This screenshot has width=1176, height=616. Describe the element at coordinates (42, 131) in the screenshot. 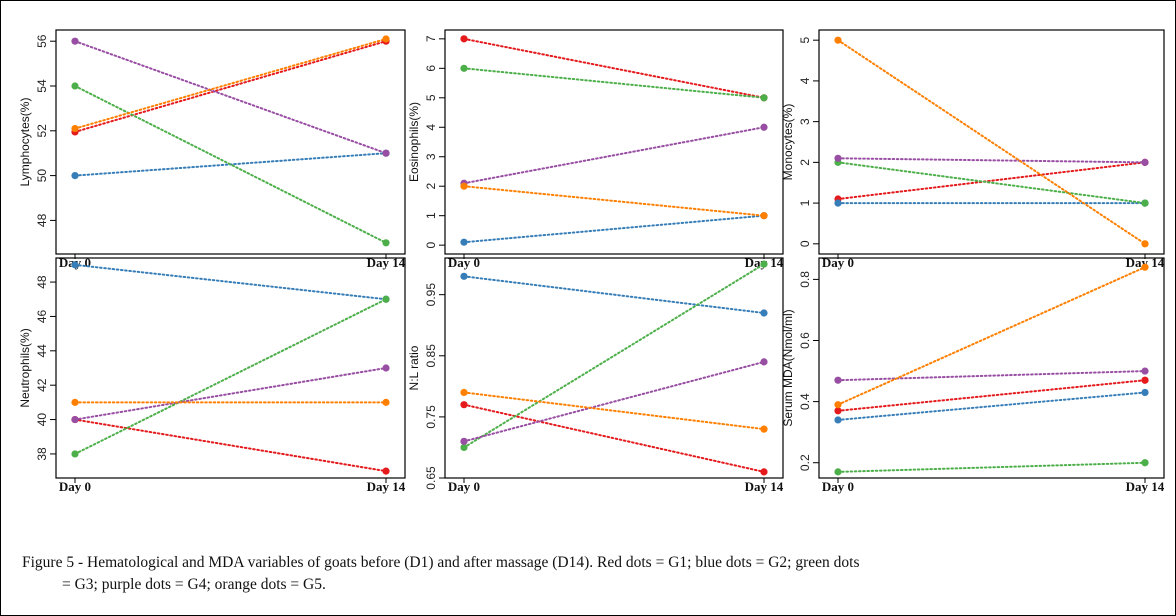

I see `y-tick-label: 52` at that location.